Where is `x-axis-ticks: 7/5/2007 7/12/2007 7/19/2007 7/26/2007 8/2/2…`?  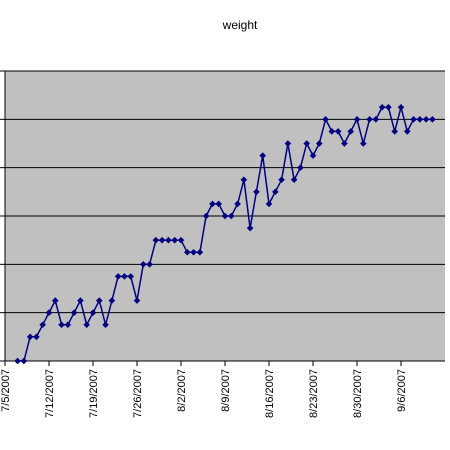 x-axis-ticks: 7/5/2007 7/12/2007 7/19/2007 7/26/2007 8/2/2… is located at coordinates (204, 389).